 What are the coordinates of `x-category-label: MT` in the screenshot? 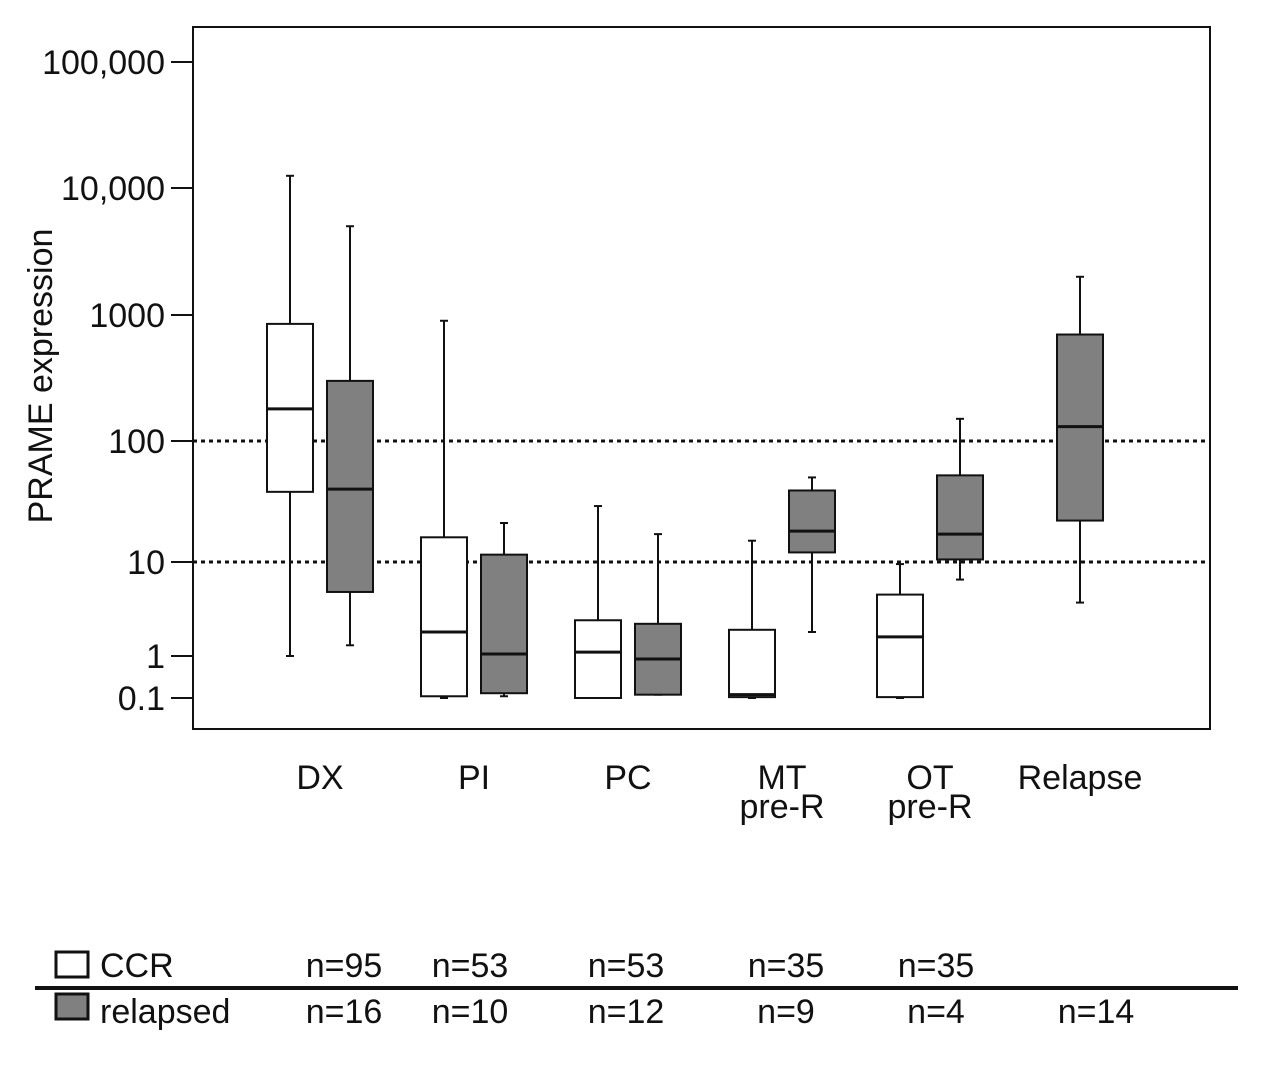 It's located at (781, 778).